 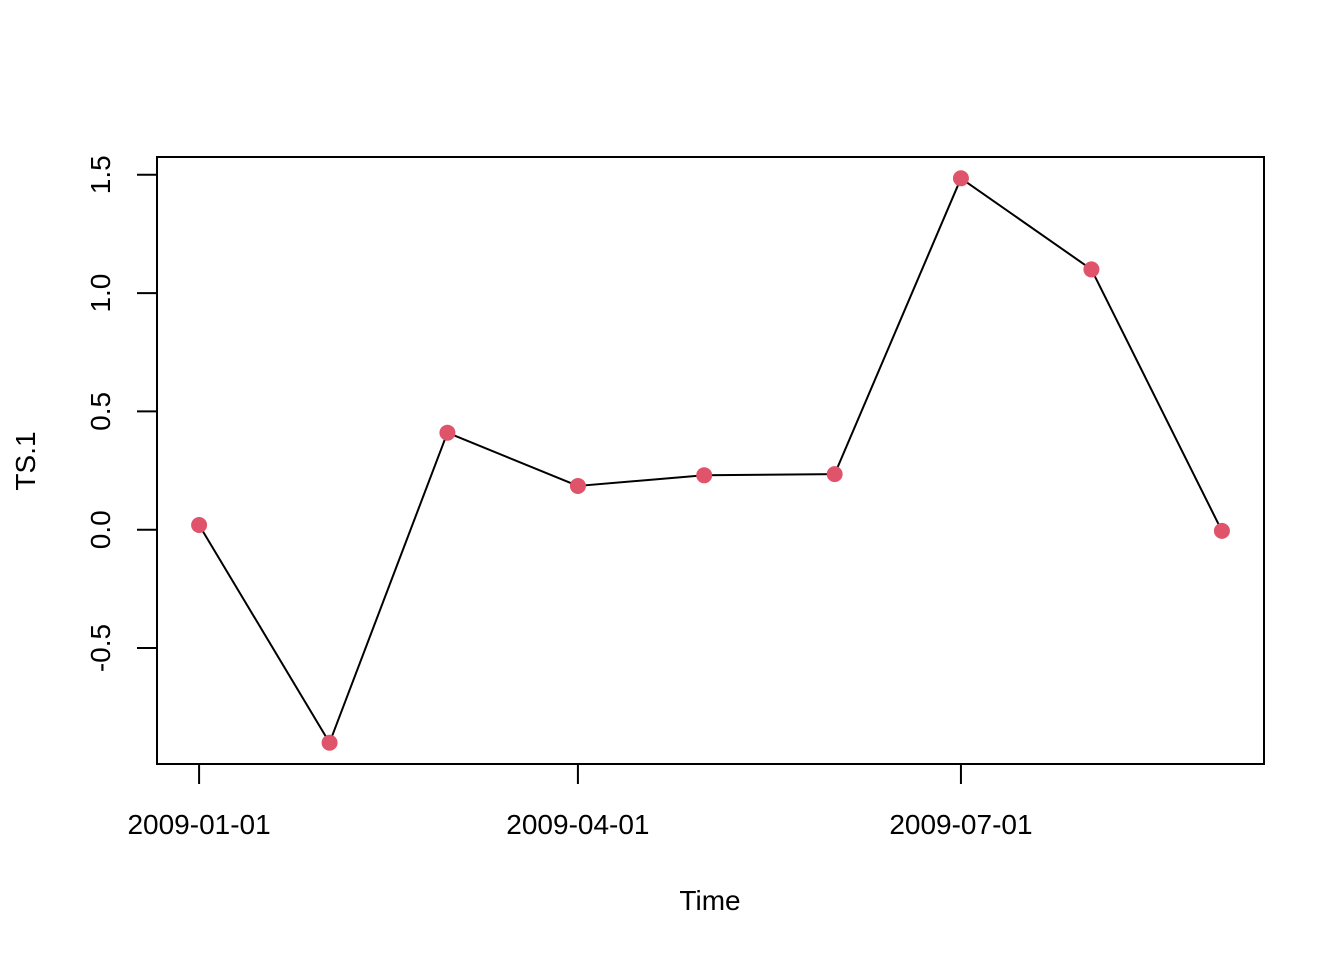 I want to click on y-tick-label: 0.0, so click(x=100, y=529).